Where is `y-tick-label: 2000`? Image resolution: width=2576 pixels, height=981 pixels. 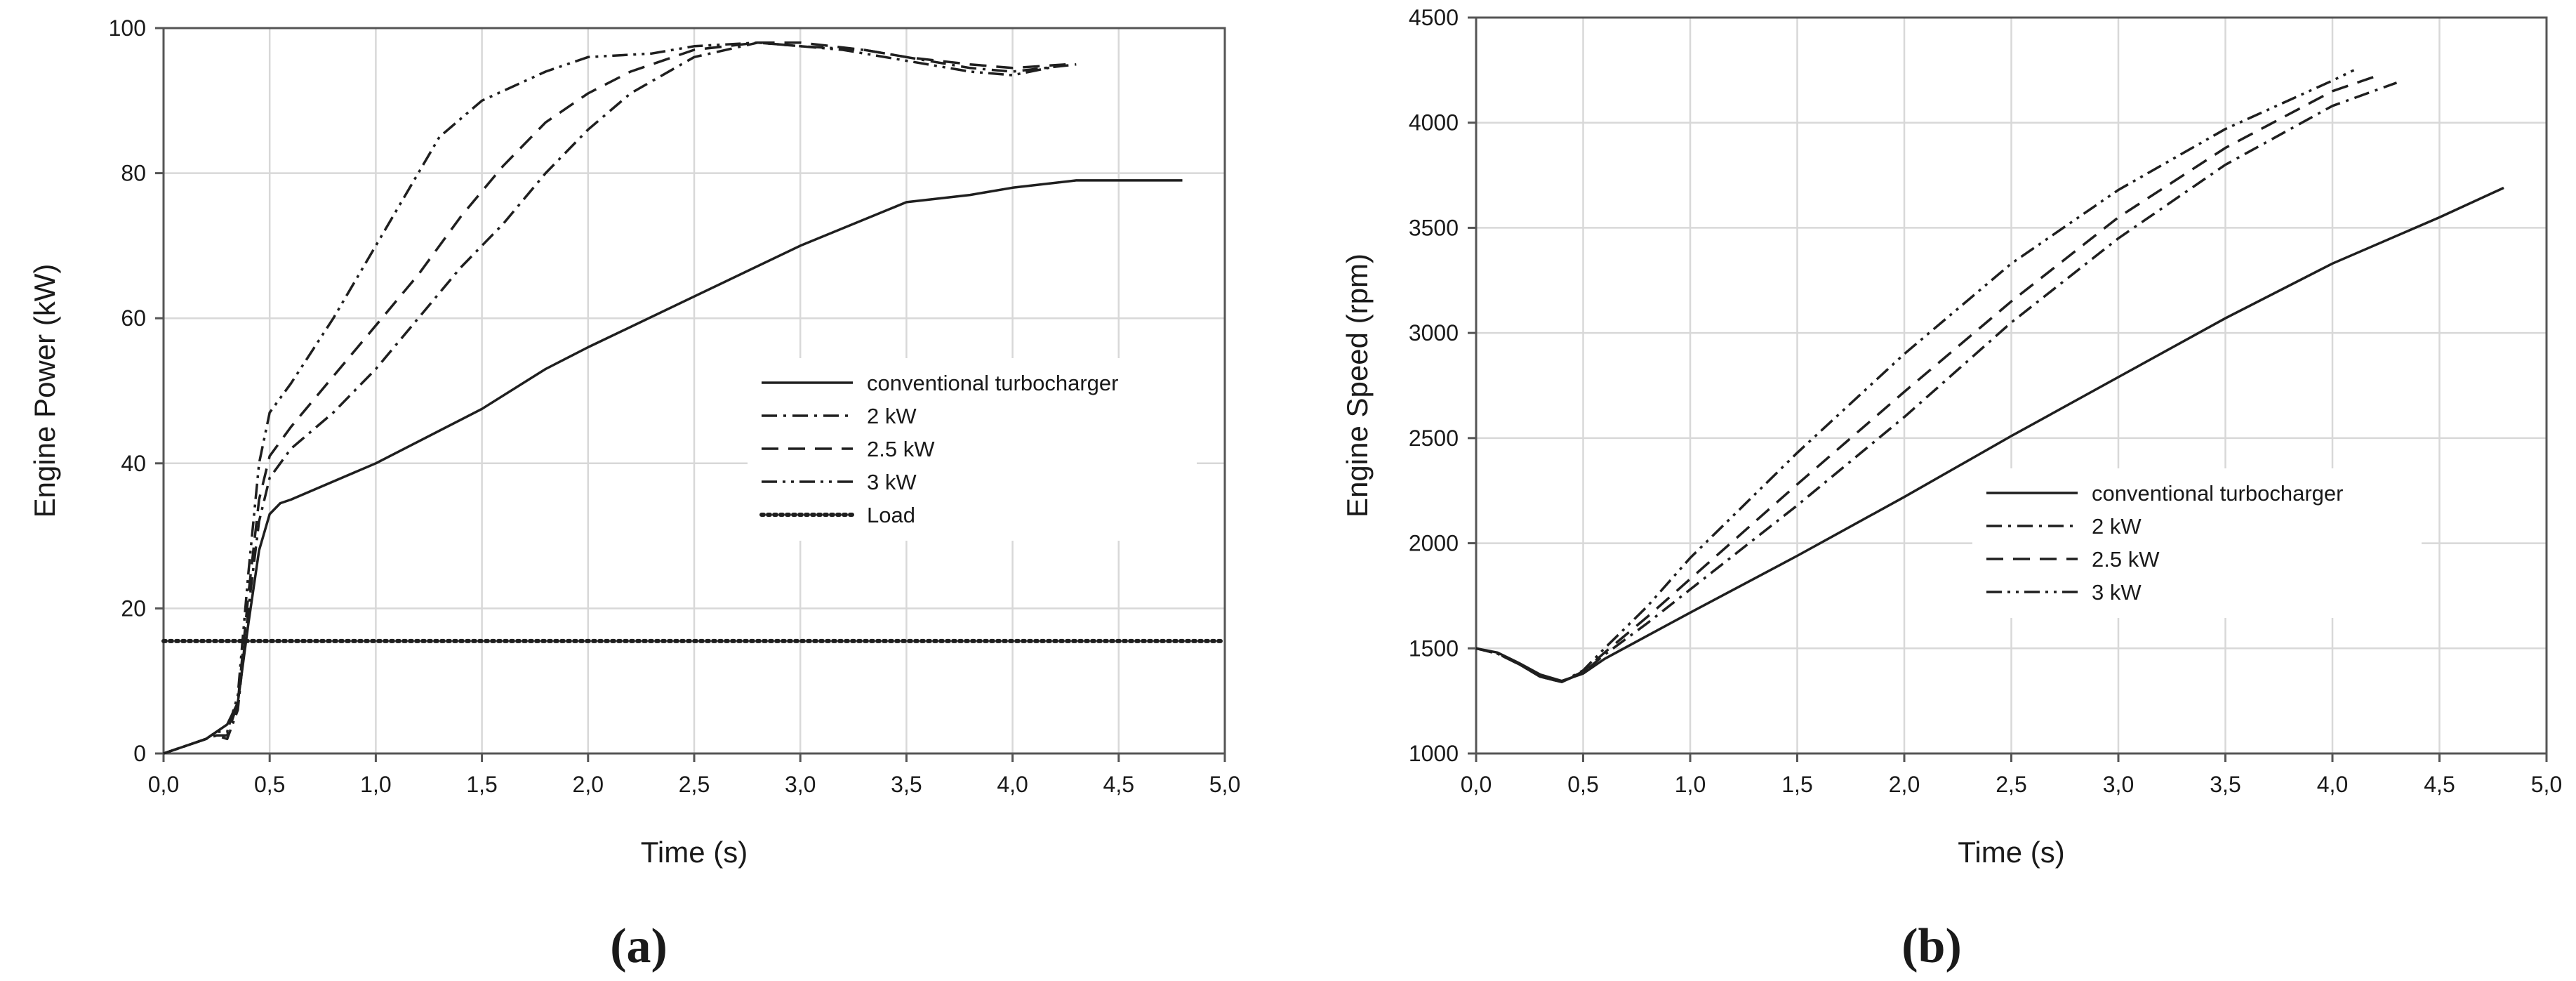
y-tick-label: 2000 is located at coordinates (1434, 543).